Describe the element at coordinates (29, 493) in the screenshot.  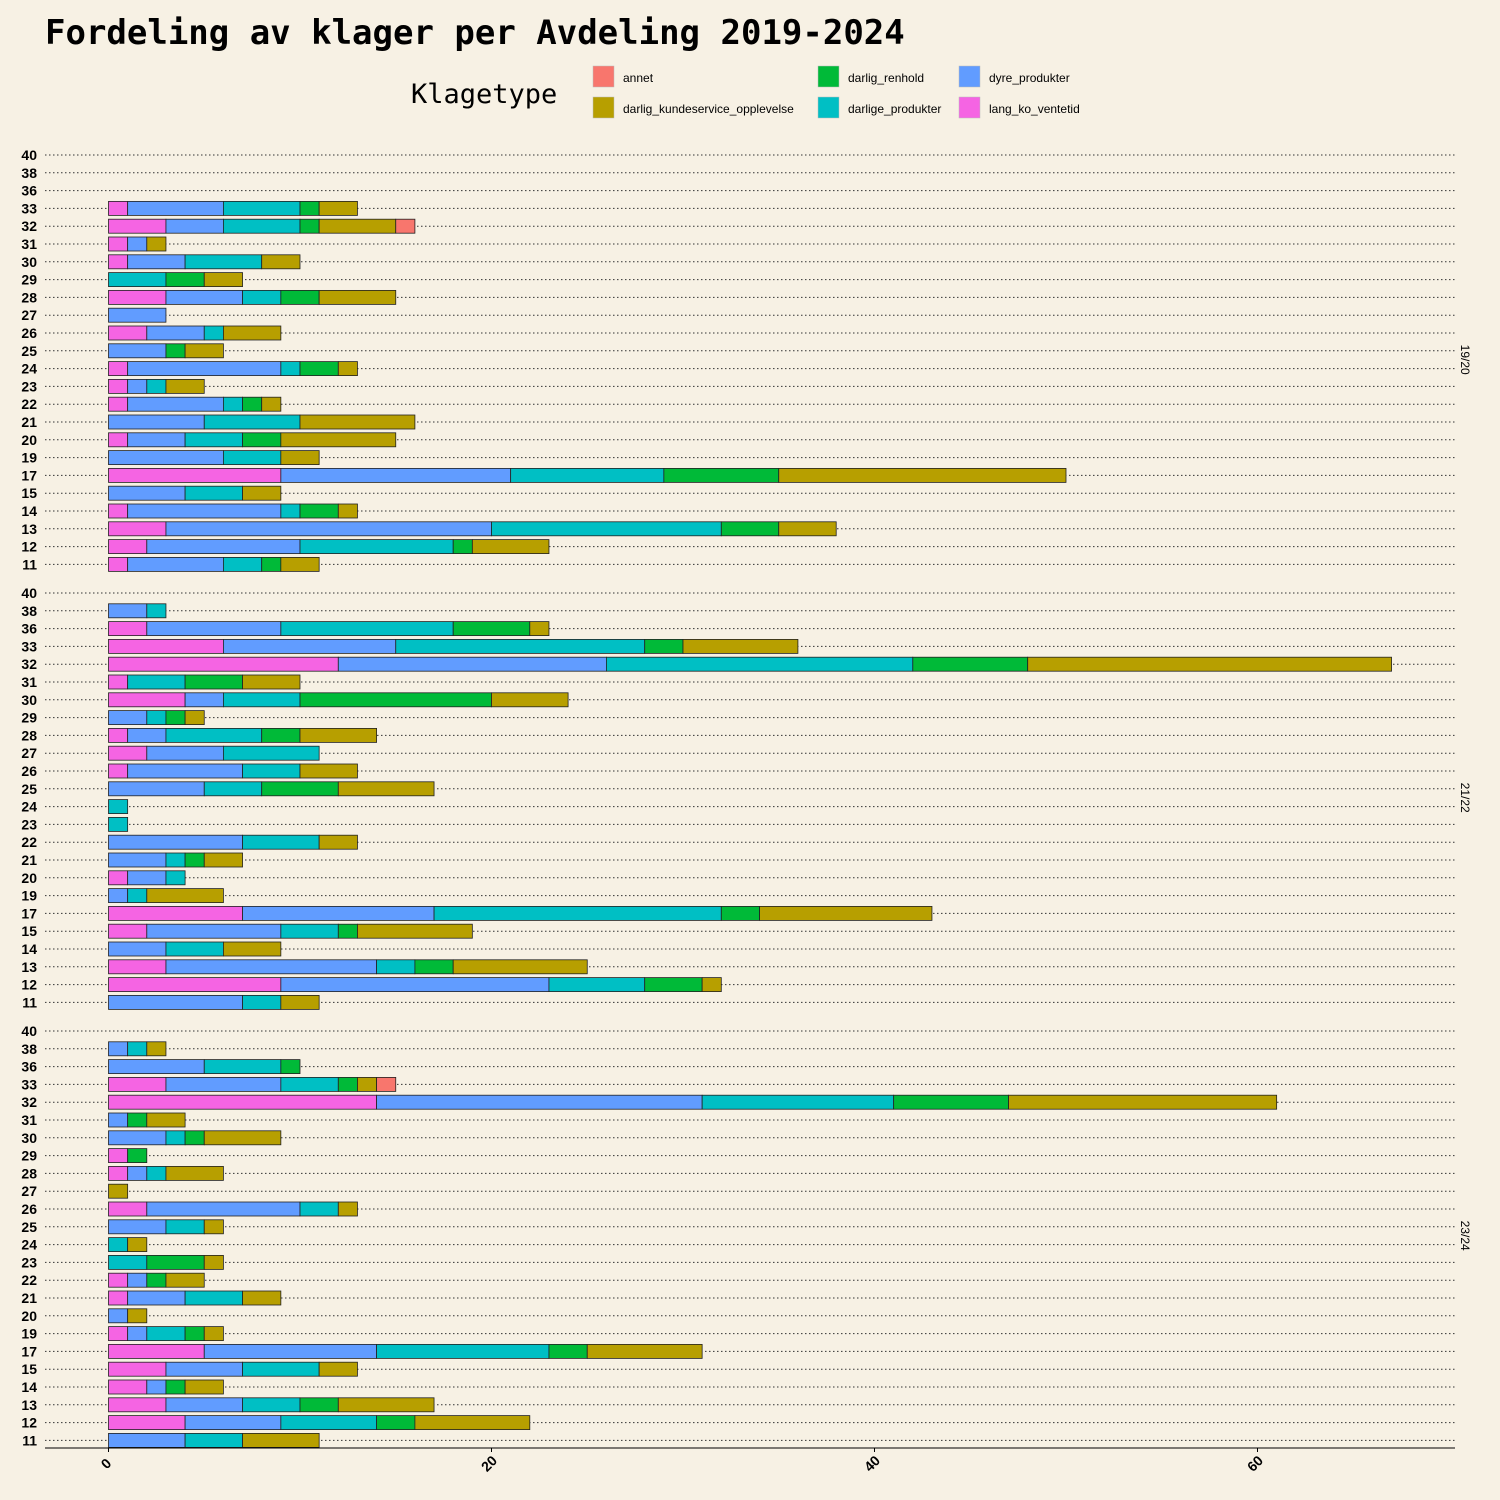
I see `y-tick-label: 15` at that location.